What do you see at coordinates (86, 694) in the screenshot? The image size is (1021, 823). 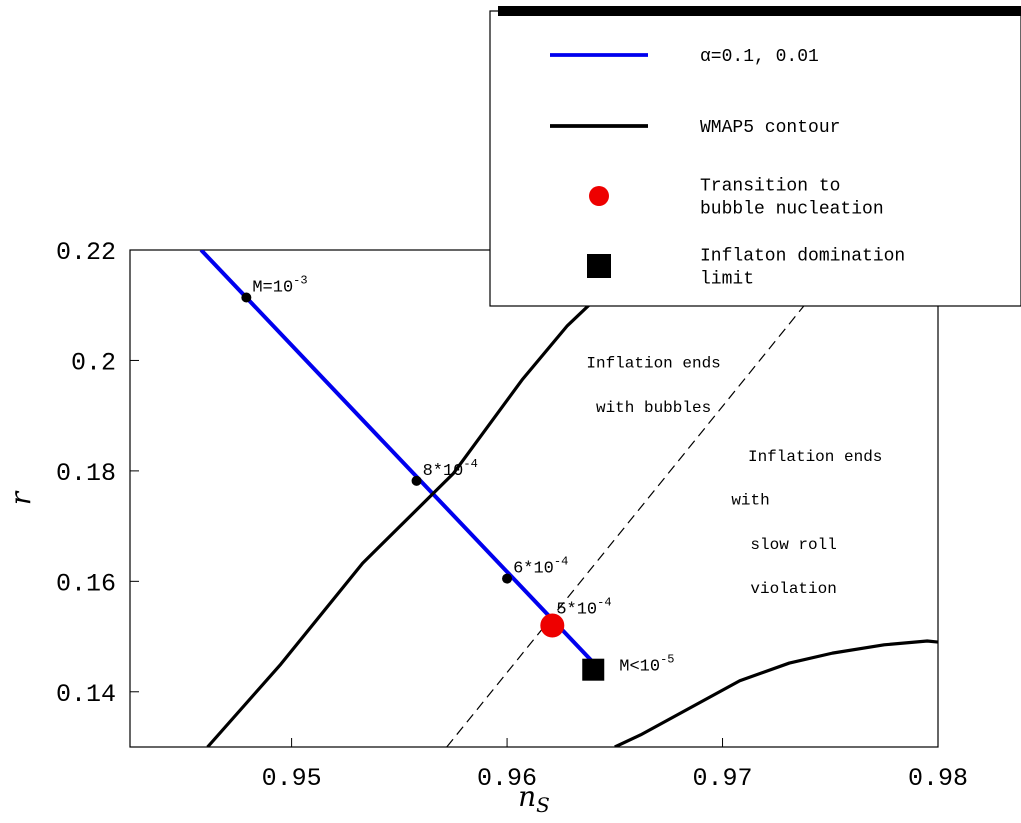 I see `y-tick-label: 0.14` at bounding box center [86, 694].